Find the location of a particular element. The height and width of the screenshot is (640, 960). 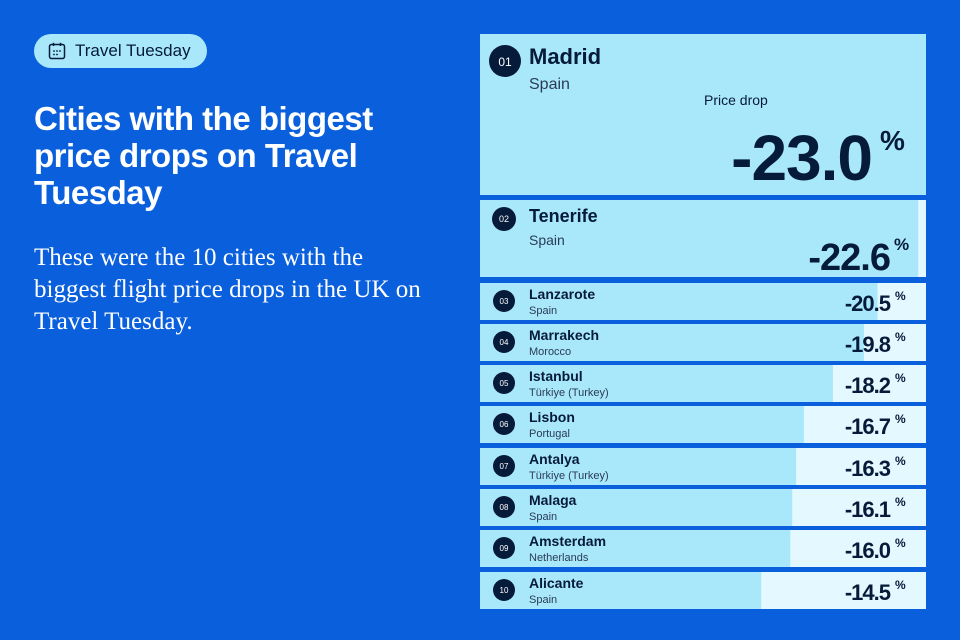

rank-label-04: 04 is located at coordinates (504, 342).